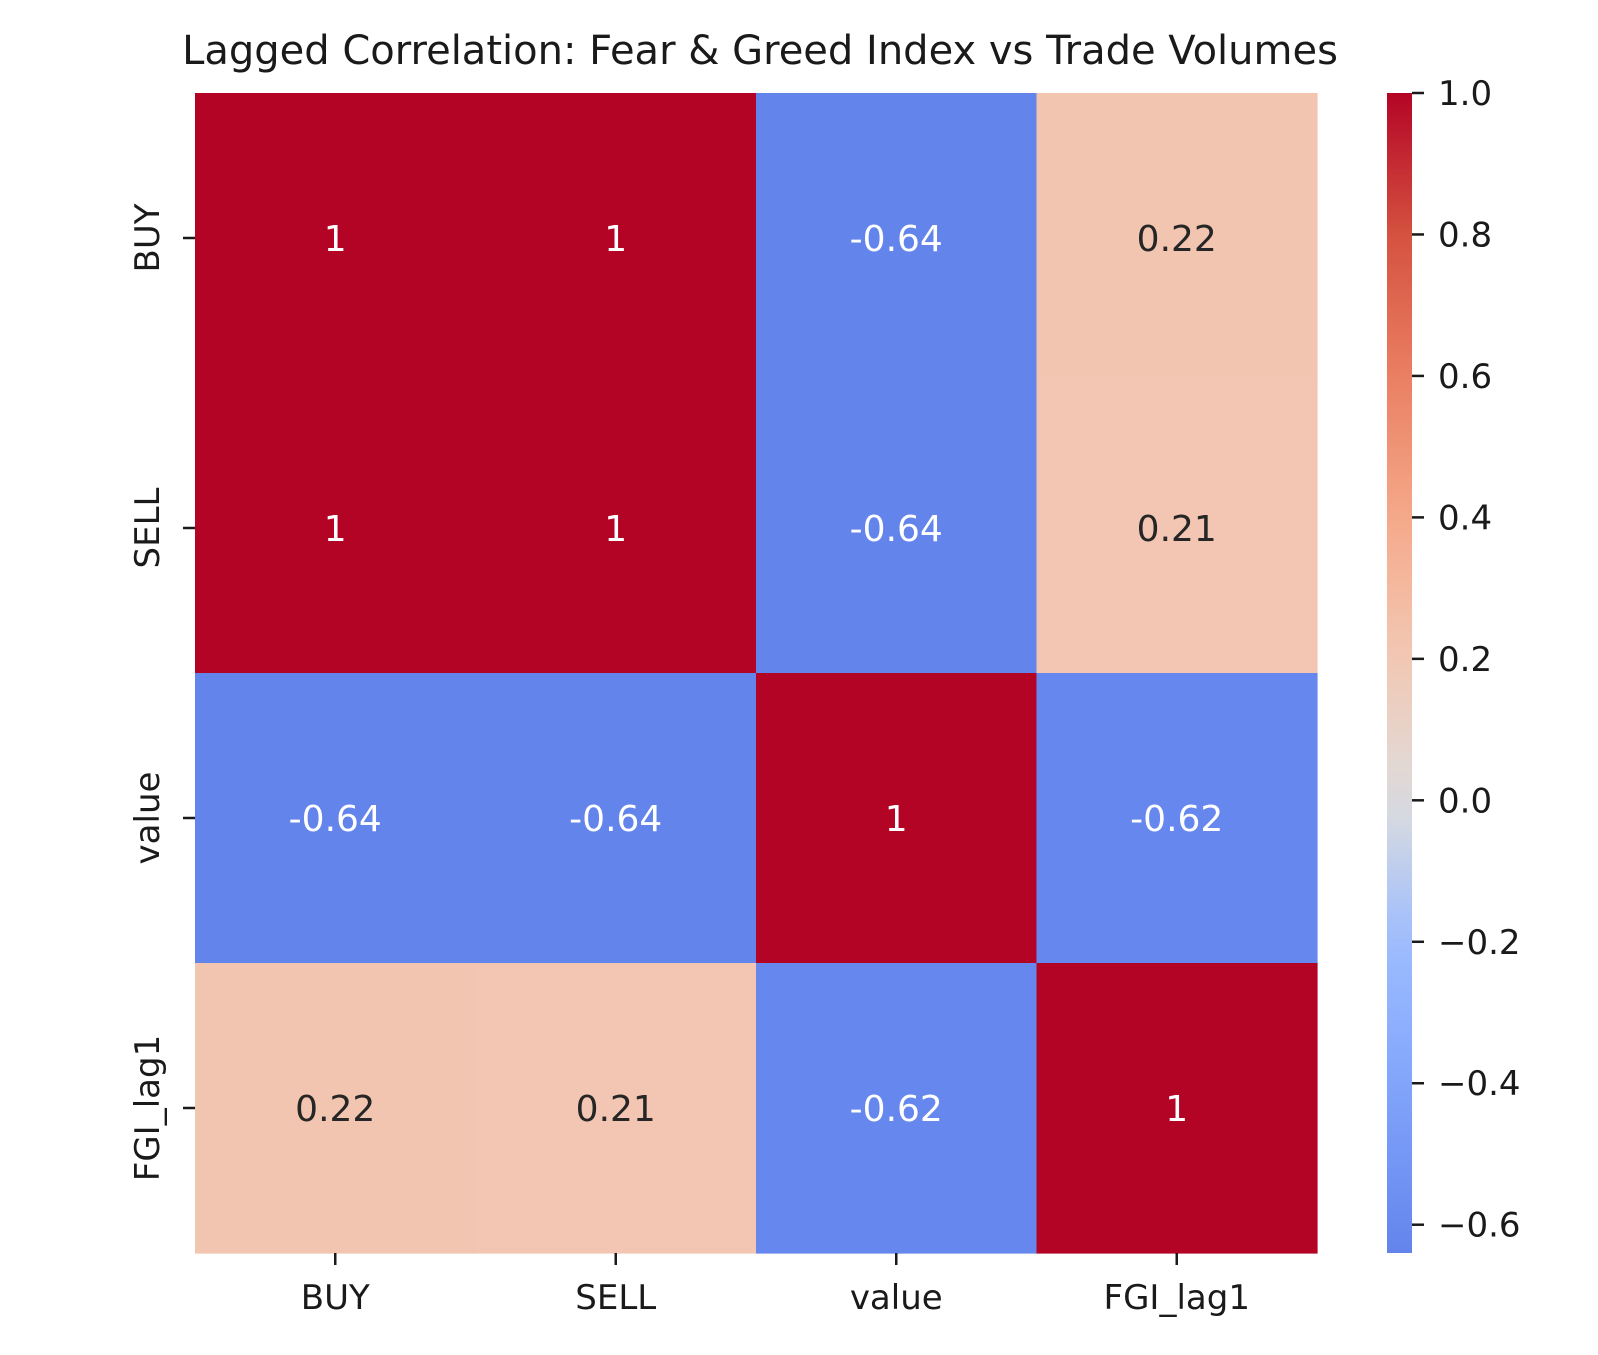 The width and height of the screenshot is (1598, 1355). I want to click on cell-label-1-3: 0.21, so click(1177, 529).